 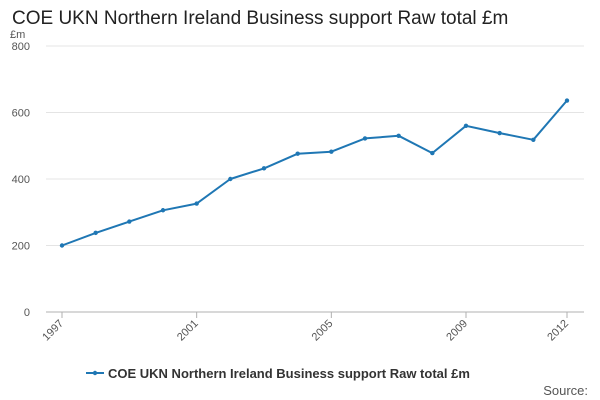 What do you see at coordinates (331, 151) in the screenshot?
I see `data-point-2005` at bounding box center [331, 151].